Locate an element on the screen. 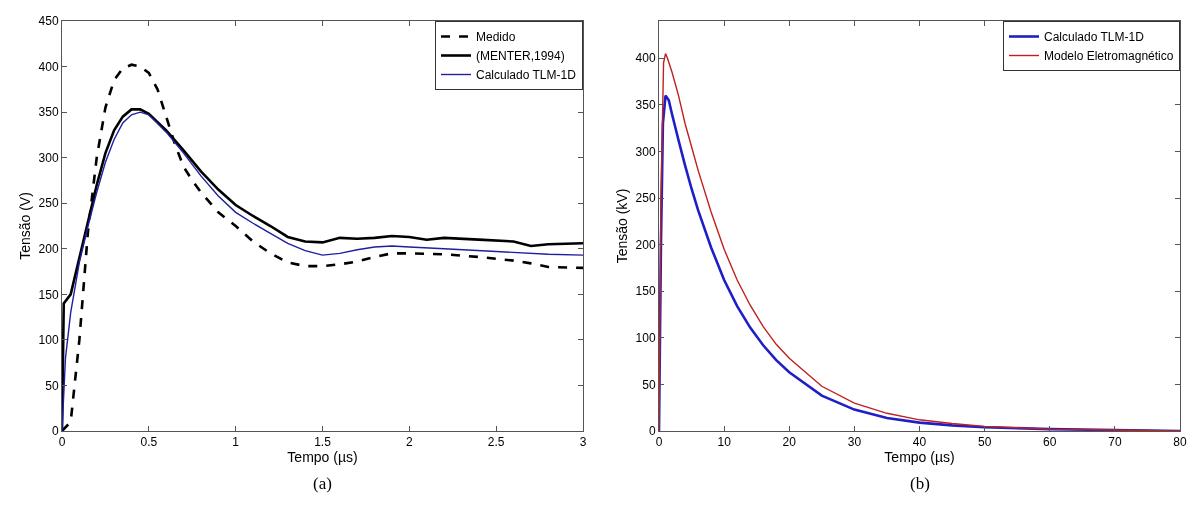 The image size is (1195, 506). text: (b) is located at coordinates (920, 483).